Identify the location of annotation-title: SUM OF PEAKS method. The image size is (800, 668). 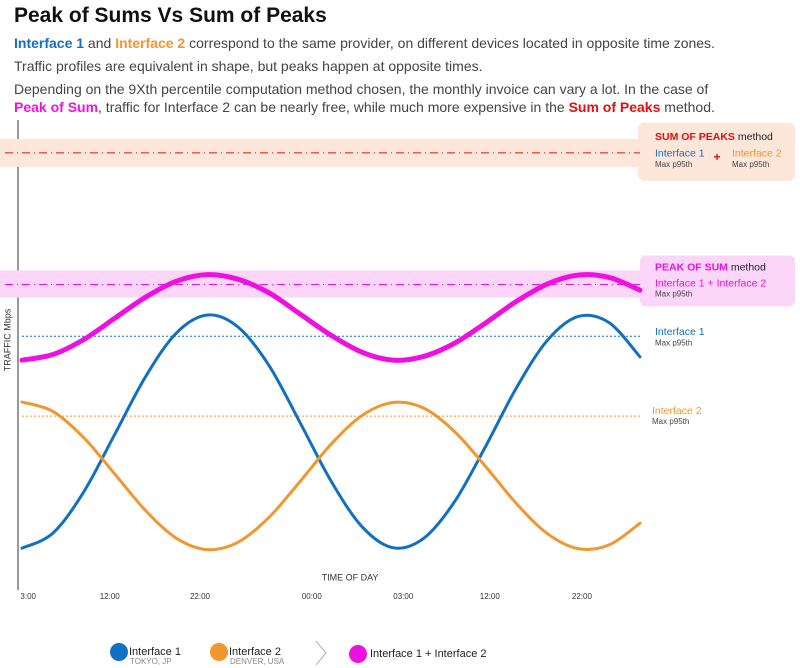
(714, 137).